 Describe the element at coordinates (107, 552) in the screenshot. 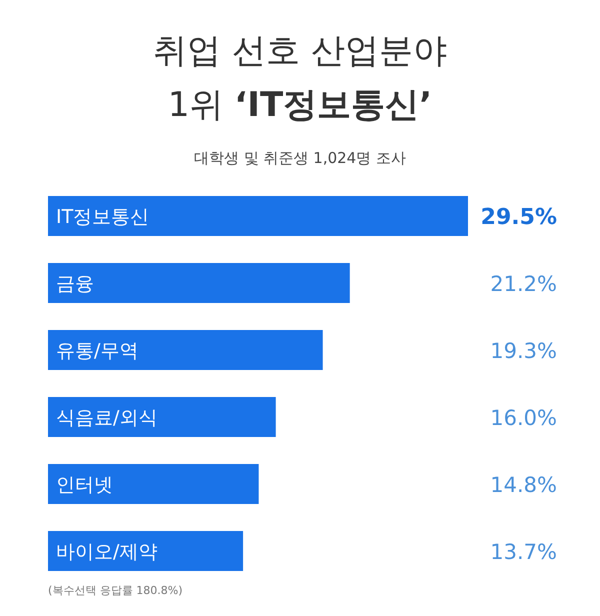

I see `y-tick-label: 바이오/제약` at that location.